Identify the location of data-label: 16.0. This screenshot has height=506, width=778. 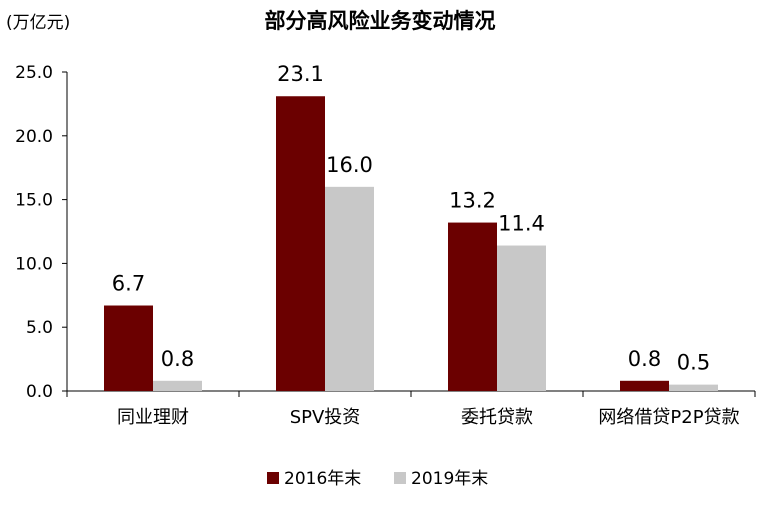
(349, 165).